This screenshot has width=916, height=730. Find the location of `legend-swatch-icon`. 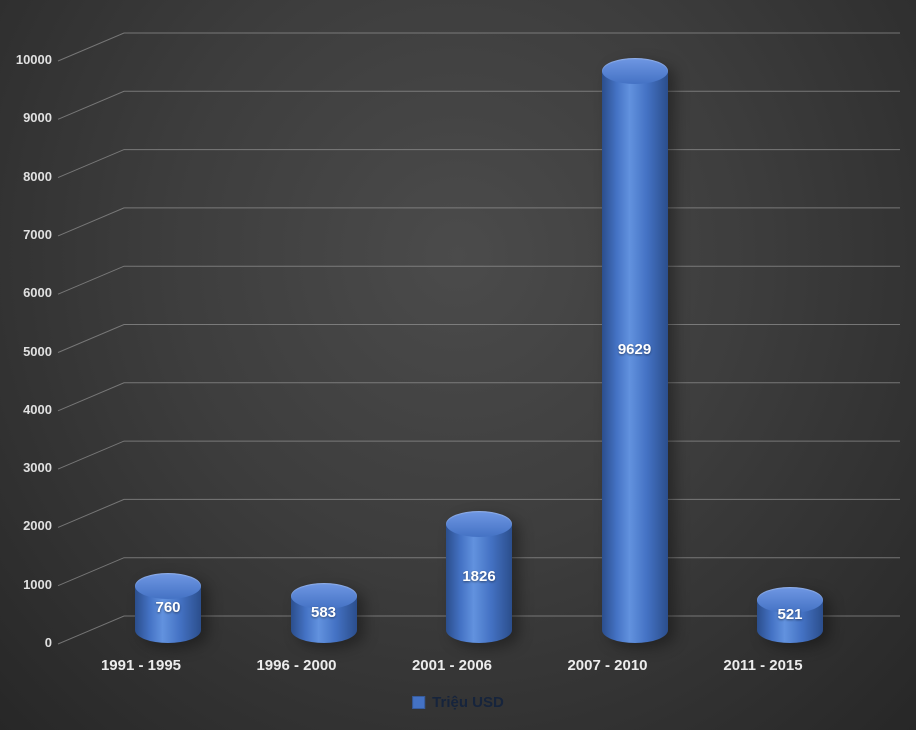

legend-swatch-icon is located at coordinates (419, 702).